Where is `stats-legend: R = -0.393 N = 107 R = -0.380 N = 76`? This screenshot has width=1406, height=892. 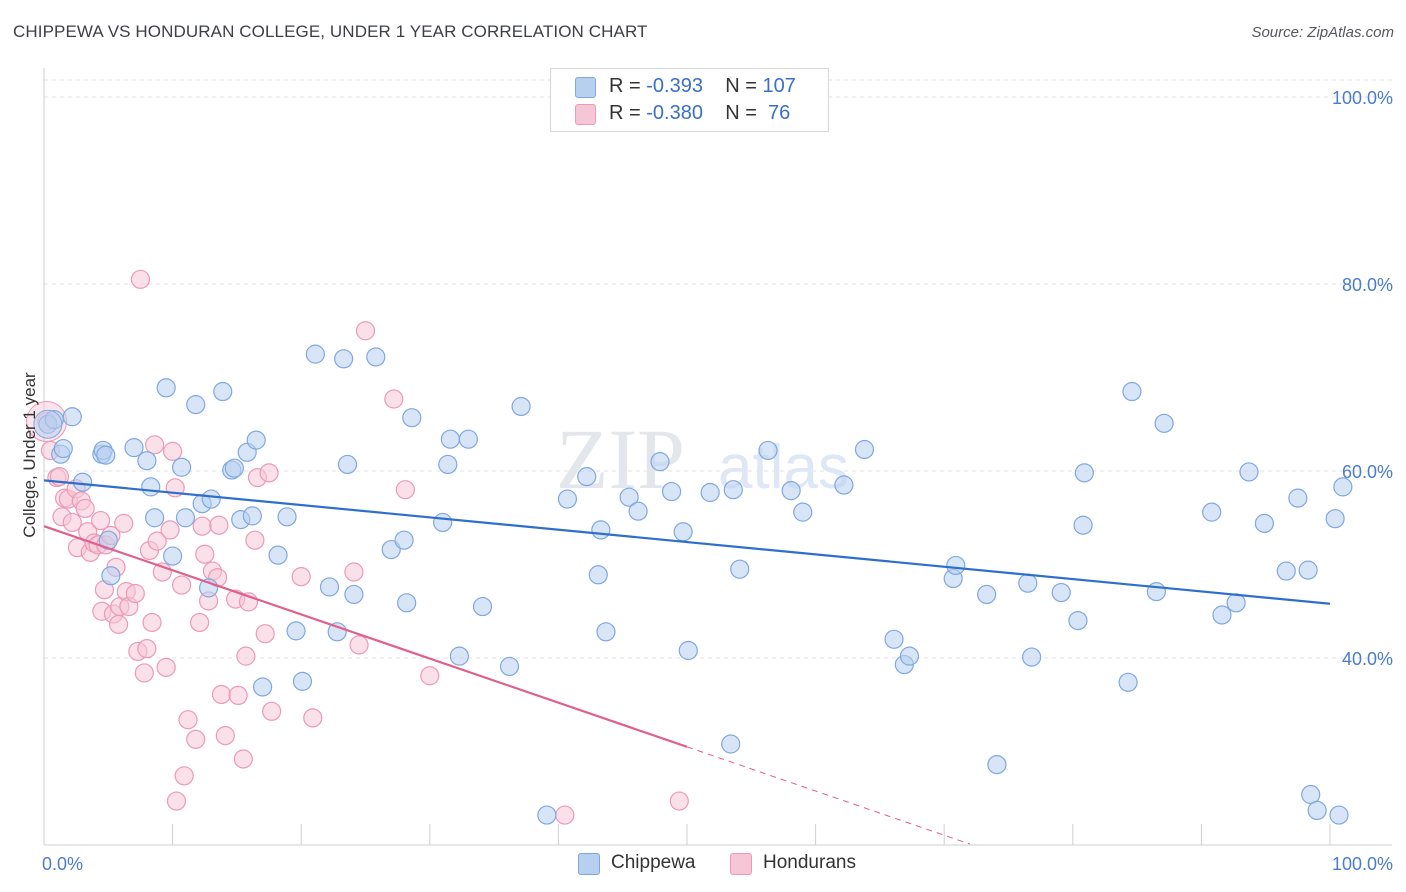
stats-legend: R = -0.393 N = 107 R = -0.380 N = 76 is located at coordinates (689, 100).